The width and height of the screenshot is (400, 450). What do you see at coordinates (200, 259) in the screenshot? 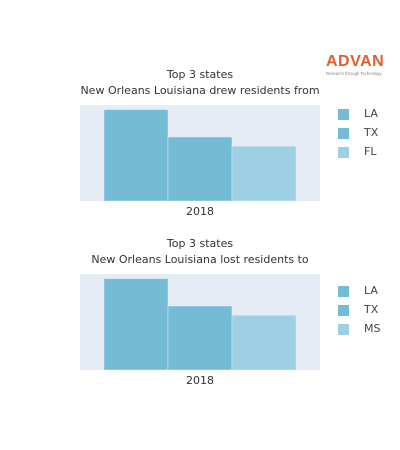
I see `chart-2-subtitle: New Orleans Louisiana lost residents to` at bounding box center [200, 259].